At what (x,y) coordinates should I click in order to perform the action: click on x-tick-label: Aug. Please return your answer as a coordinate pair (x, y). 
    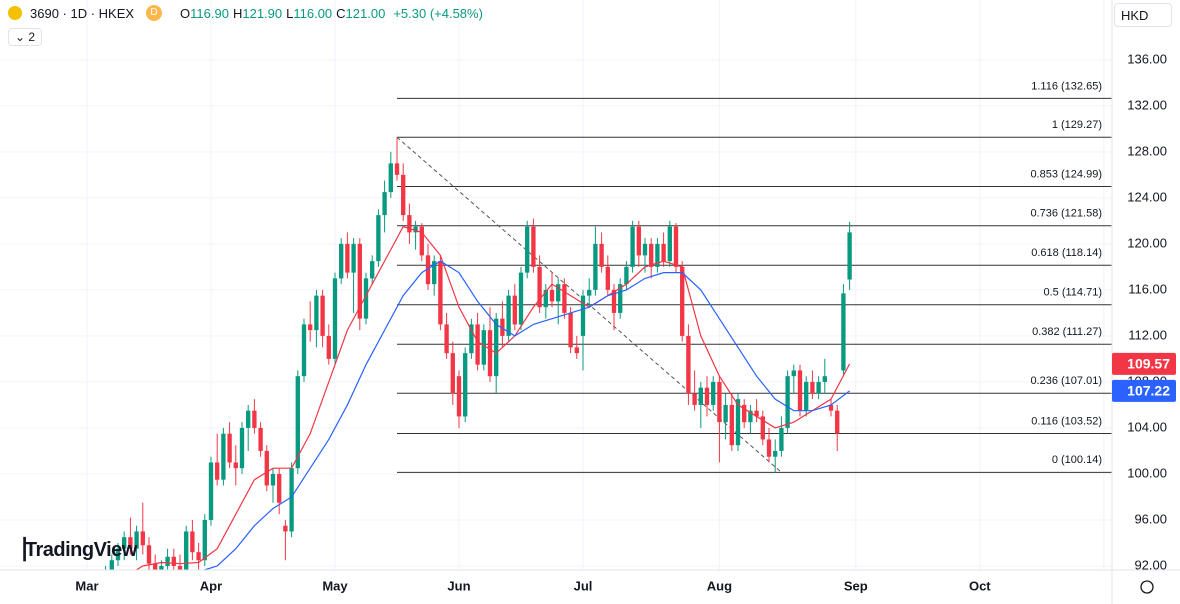
    Looking at the image, I should click on (719, 585).